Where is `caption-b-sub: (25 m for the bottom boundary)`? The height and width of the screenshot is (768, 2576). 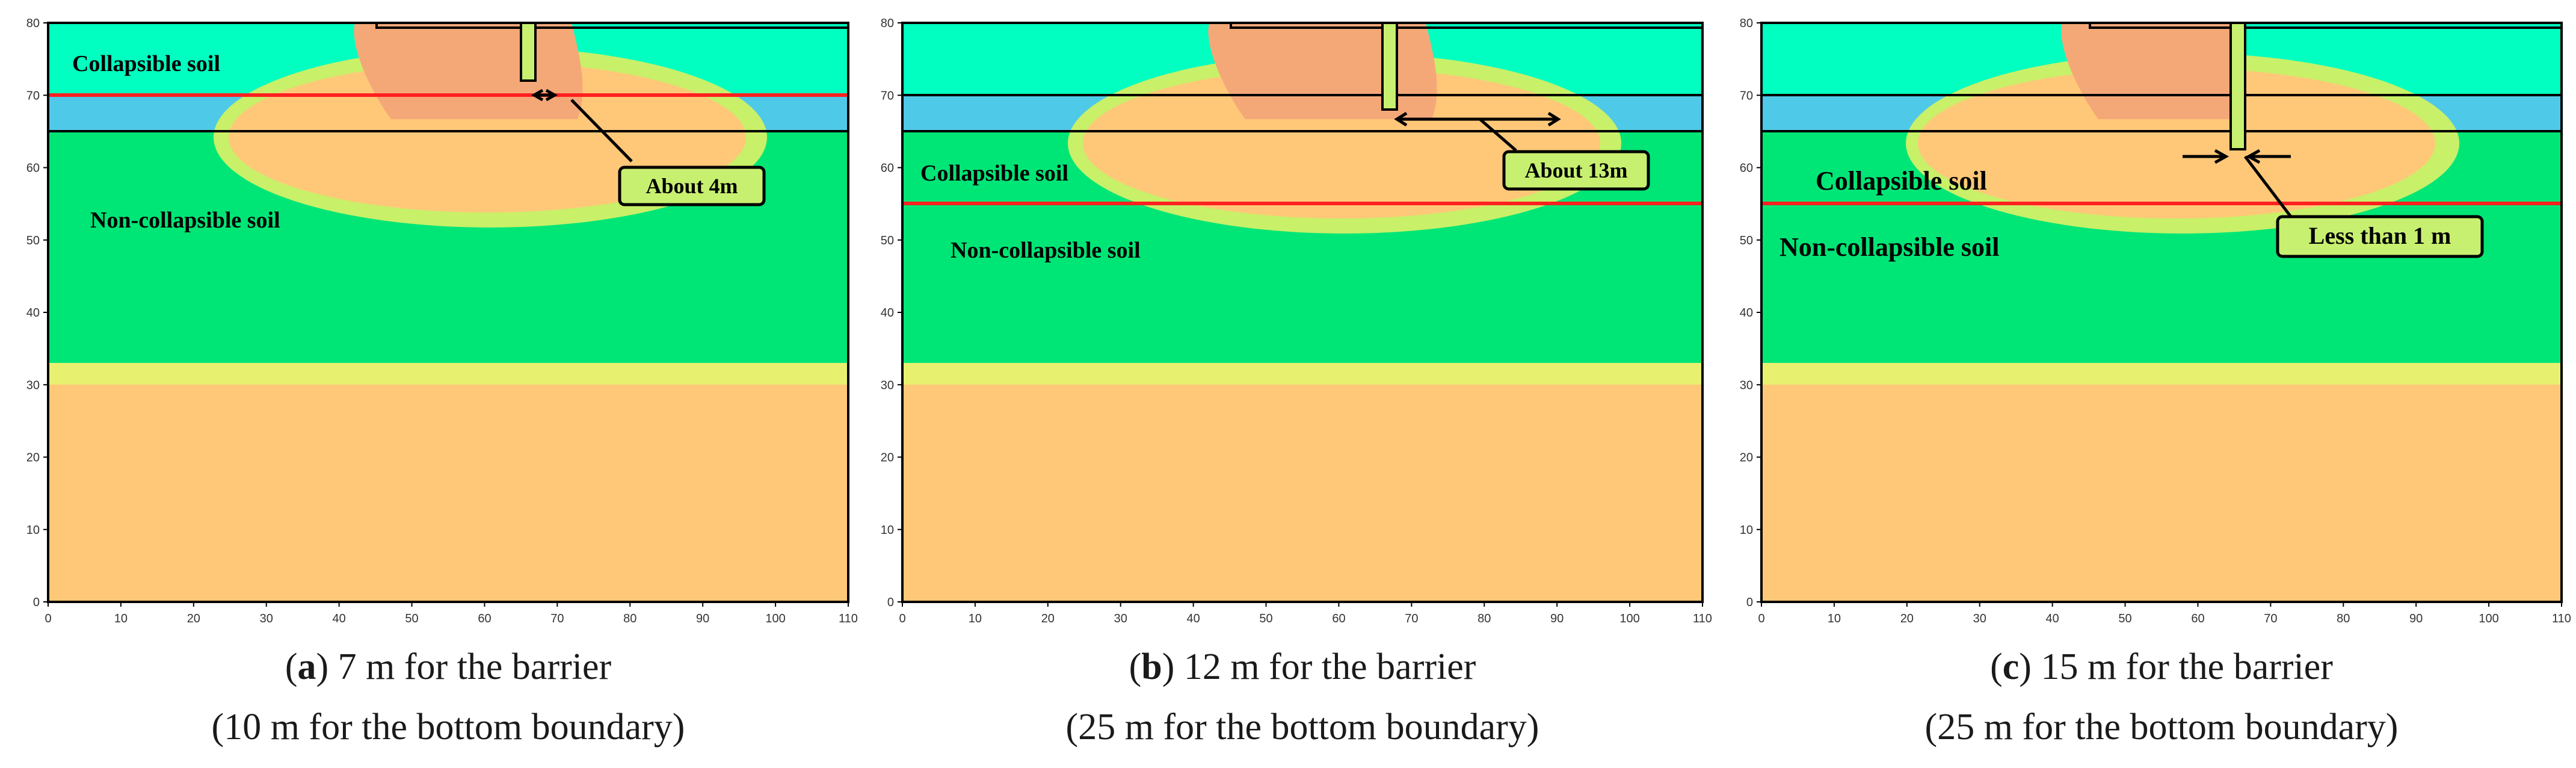
caption-b-sub: (25 m for the bottom boundary) is located at coordinates (1302, 727).